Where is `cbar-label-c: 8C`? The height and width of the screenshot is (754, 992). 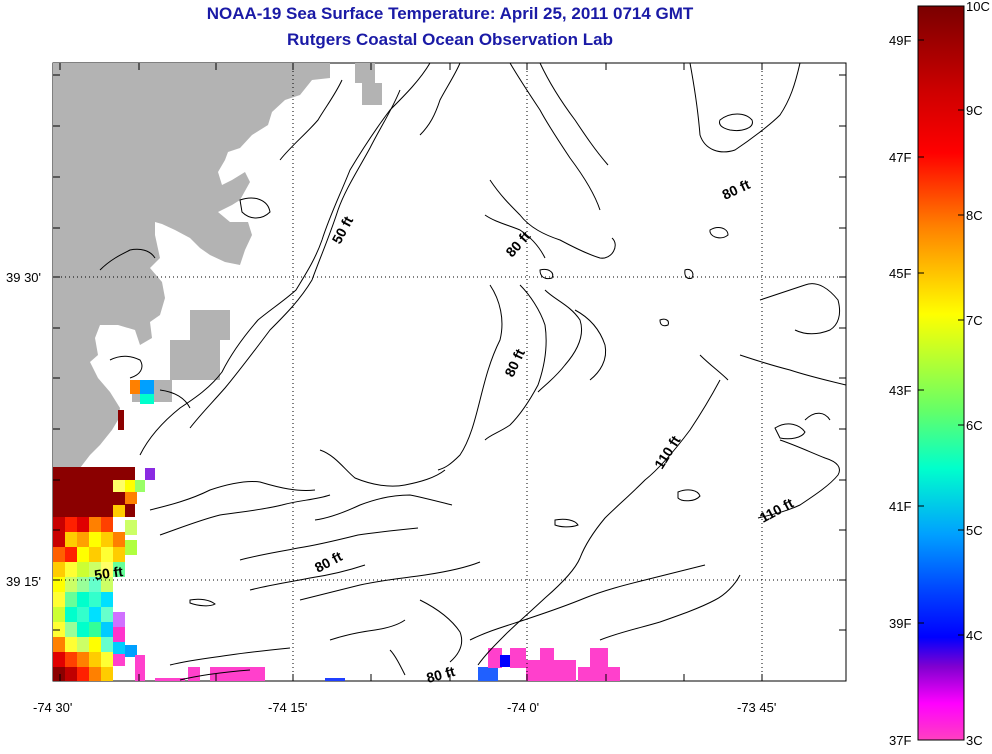 cbar-label-c: 8C is located at coordinates (974, 215).